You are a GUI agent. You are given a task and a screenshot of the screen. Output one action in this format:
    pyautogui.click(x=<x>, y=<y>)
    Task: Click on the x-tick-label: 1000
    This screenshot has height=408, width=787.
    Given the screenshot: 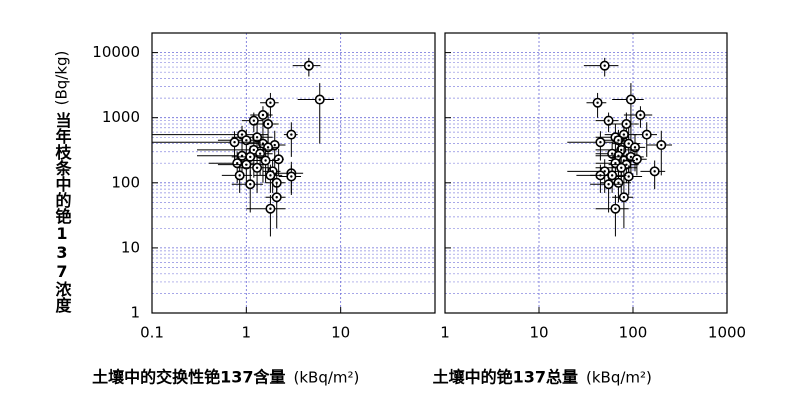 What is the action you would take?
    pyautogui.click(x=727, y=333)
    